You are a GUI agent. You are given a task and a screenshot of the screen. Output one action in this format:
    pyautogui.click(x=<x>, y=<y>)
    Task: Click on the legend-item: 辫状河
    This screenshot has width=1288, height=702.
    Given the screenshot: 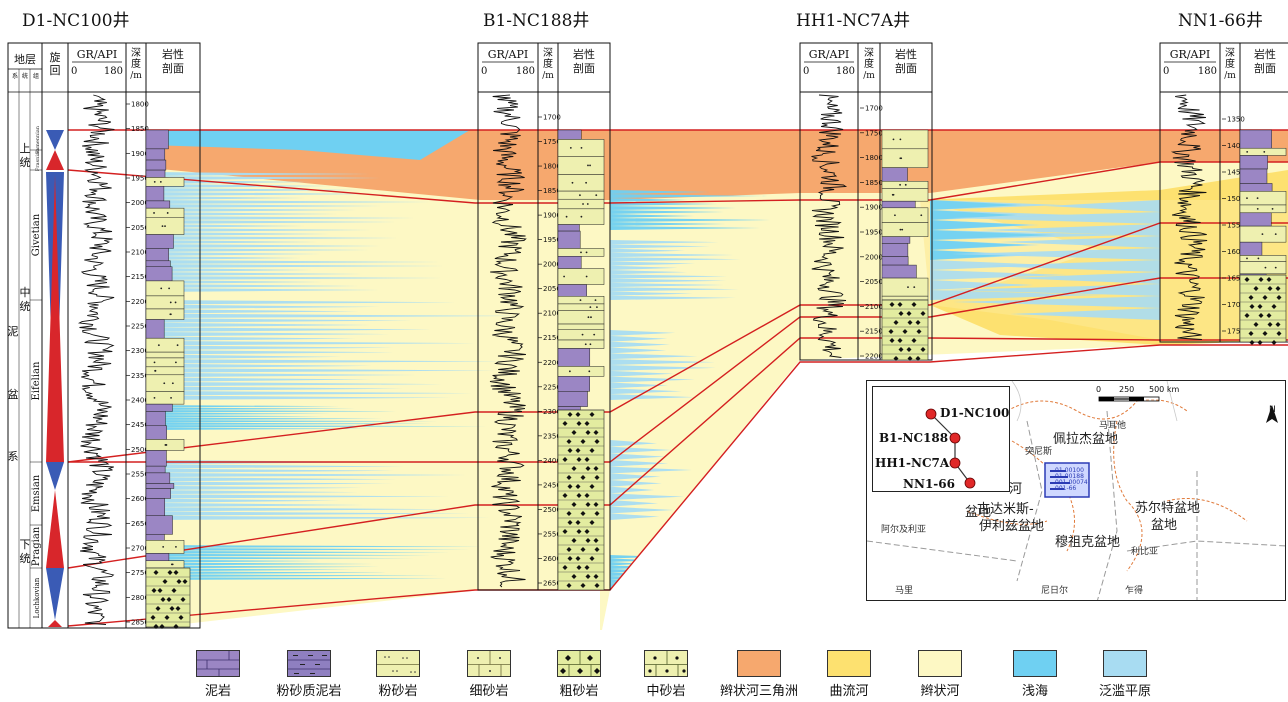 What is the action you would take?
    pyautogui.click(x=940, y=674)
    